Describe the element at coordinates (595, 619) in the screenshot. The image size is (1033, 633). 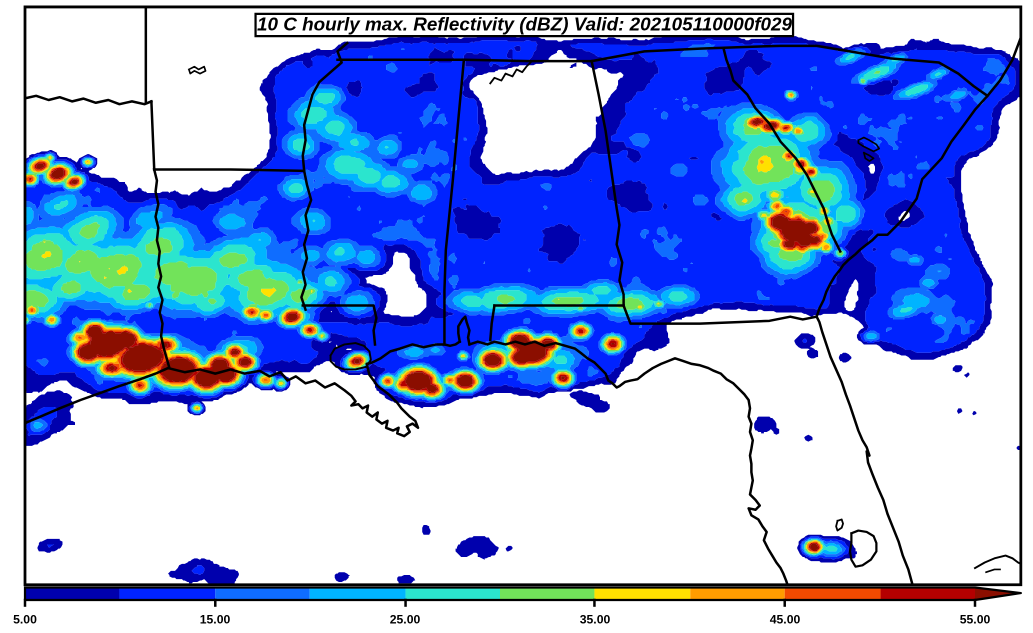
I see `svg-text: 35.00` at that location.